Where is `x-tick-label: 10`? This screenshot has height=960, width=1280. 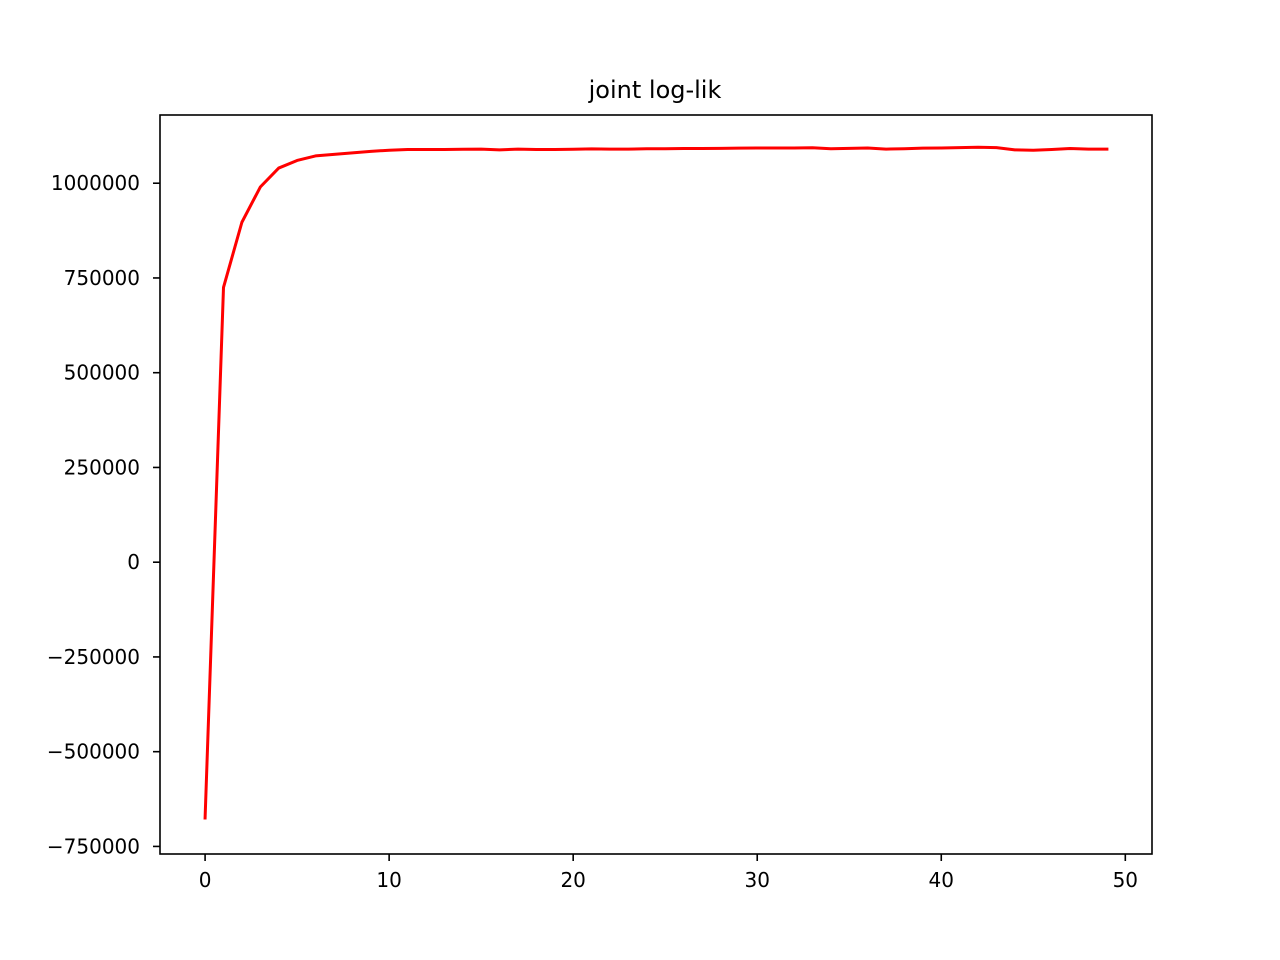 x-tick-label: 10 is located at coordinates (388, 880).